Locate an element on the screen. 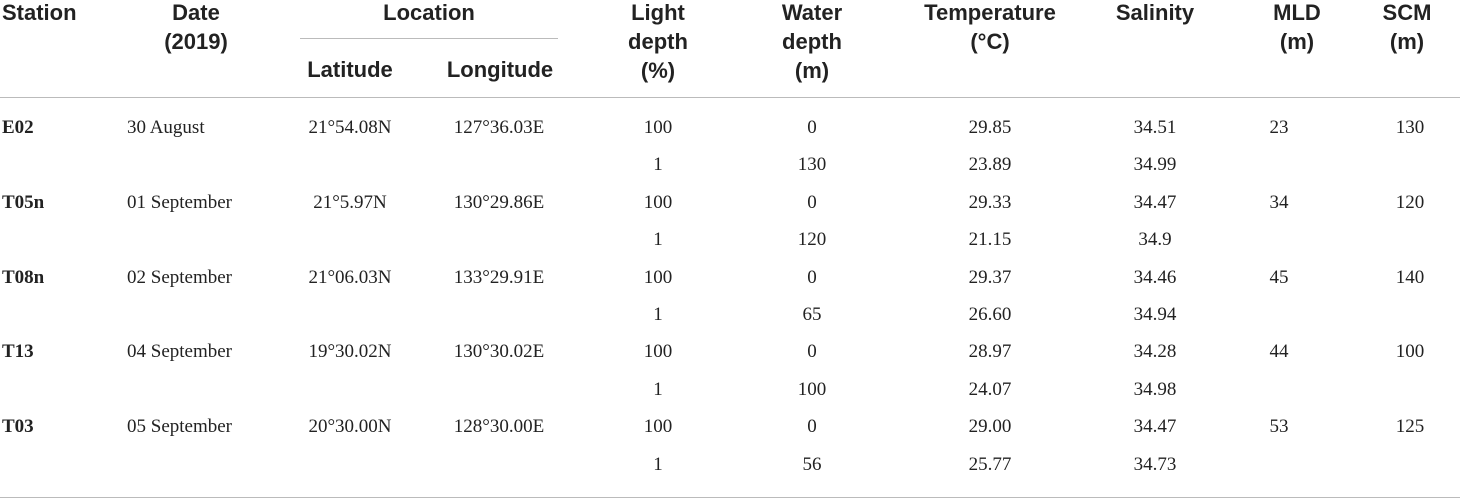 The height and width of the screenshot is (500, 1460). cell: 130°29.86E is located at coordinates (499, 202).